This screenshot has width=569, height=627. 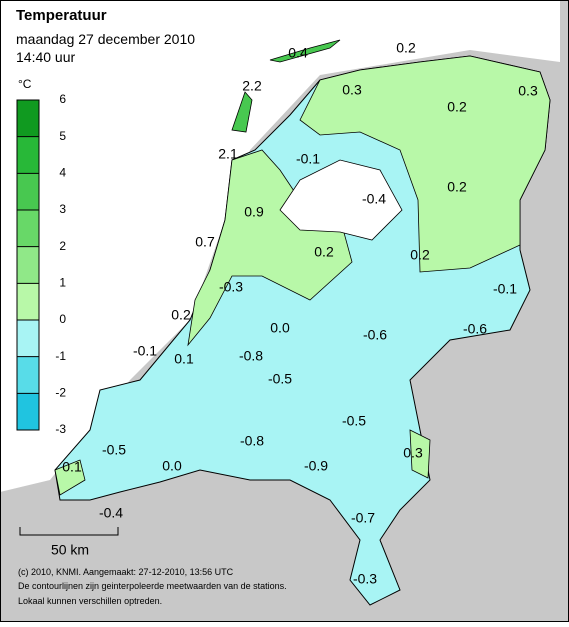 I want to click on station-value: 0.9, so click(x=254, y=212).